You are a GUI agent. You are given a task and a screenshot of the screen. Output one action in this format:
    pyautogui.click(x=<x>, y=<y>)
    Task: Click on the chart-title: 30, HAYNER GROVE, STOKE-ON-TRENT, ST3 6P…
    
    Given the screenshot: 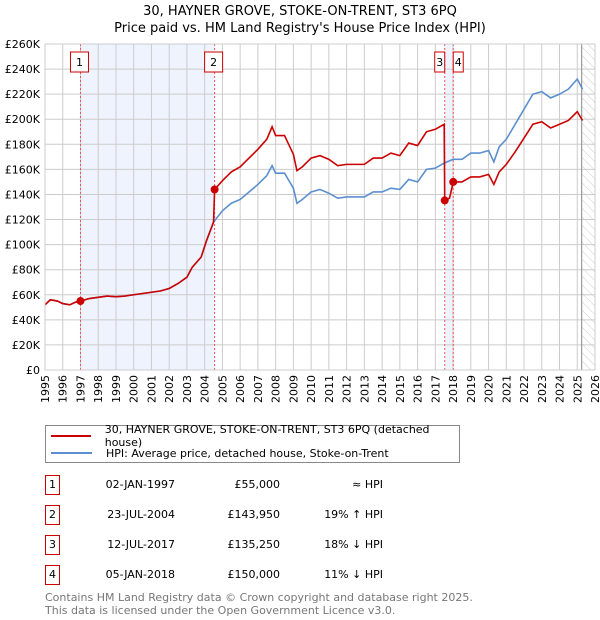 What is the action you would take?
    pyautogui.click(x=300, y=11)
    